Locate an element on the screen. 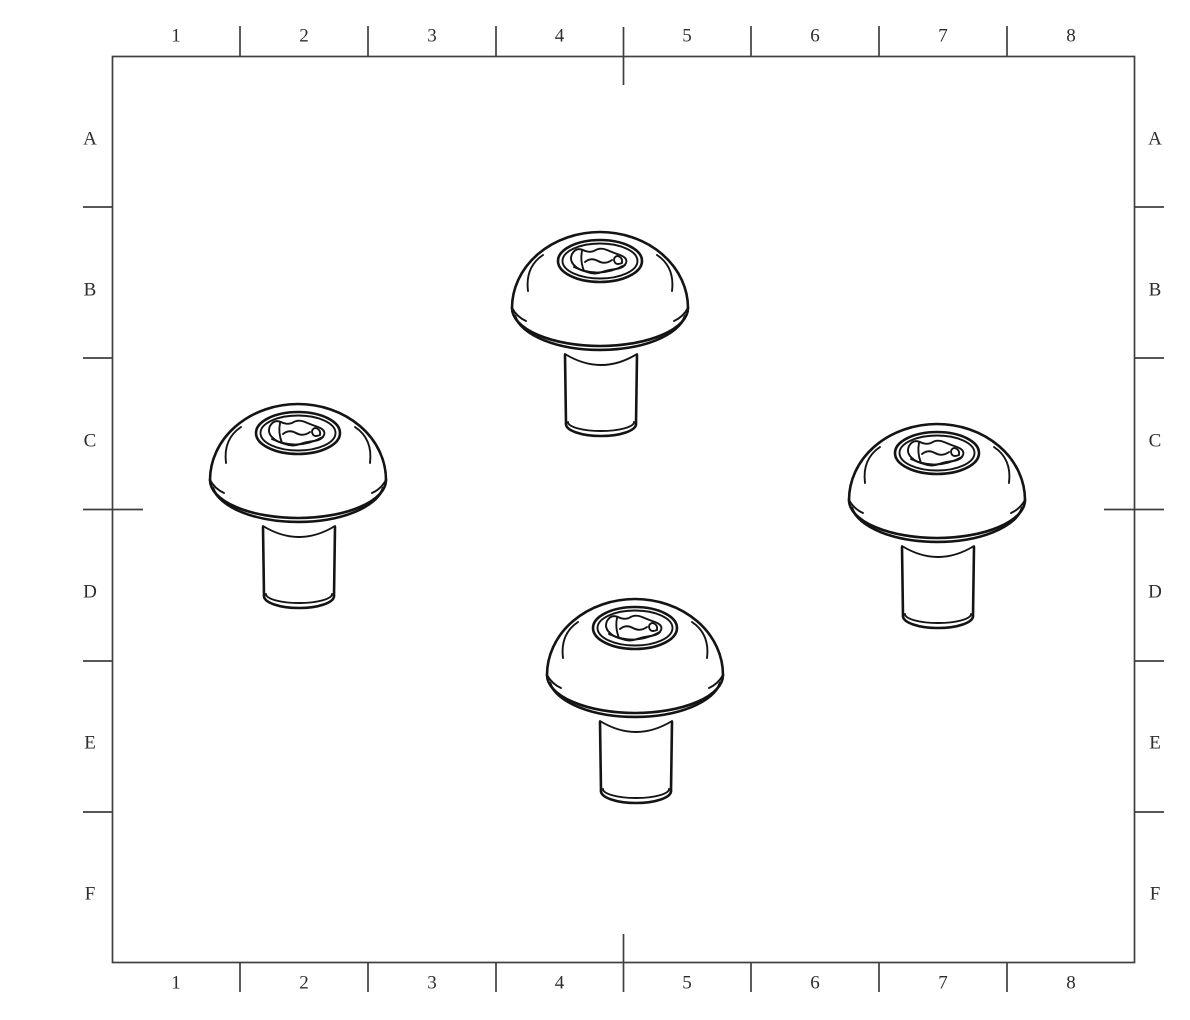  column-label-top-1: 1 is located at coordinates (176, 36).